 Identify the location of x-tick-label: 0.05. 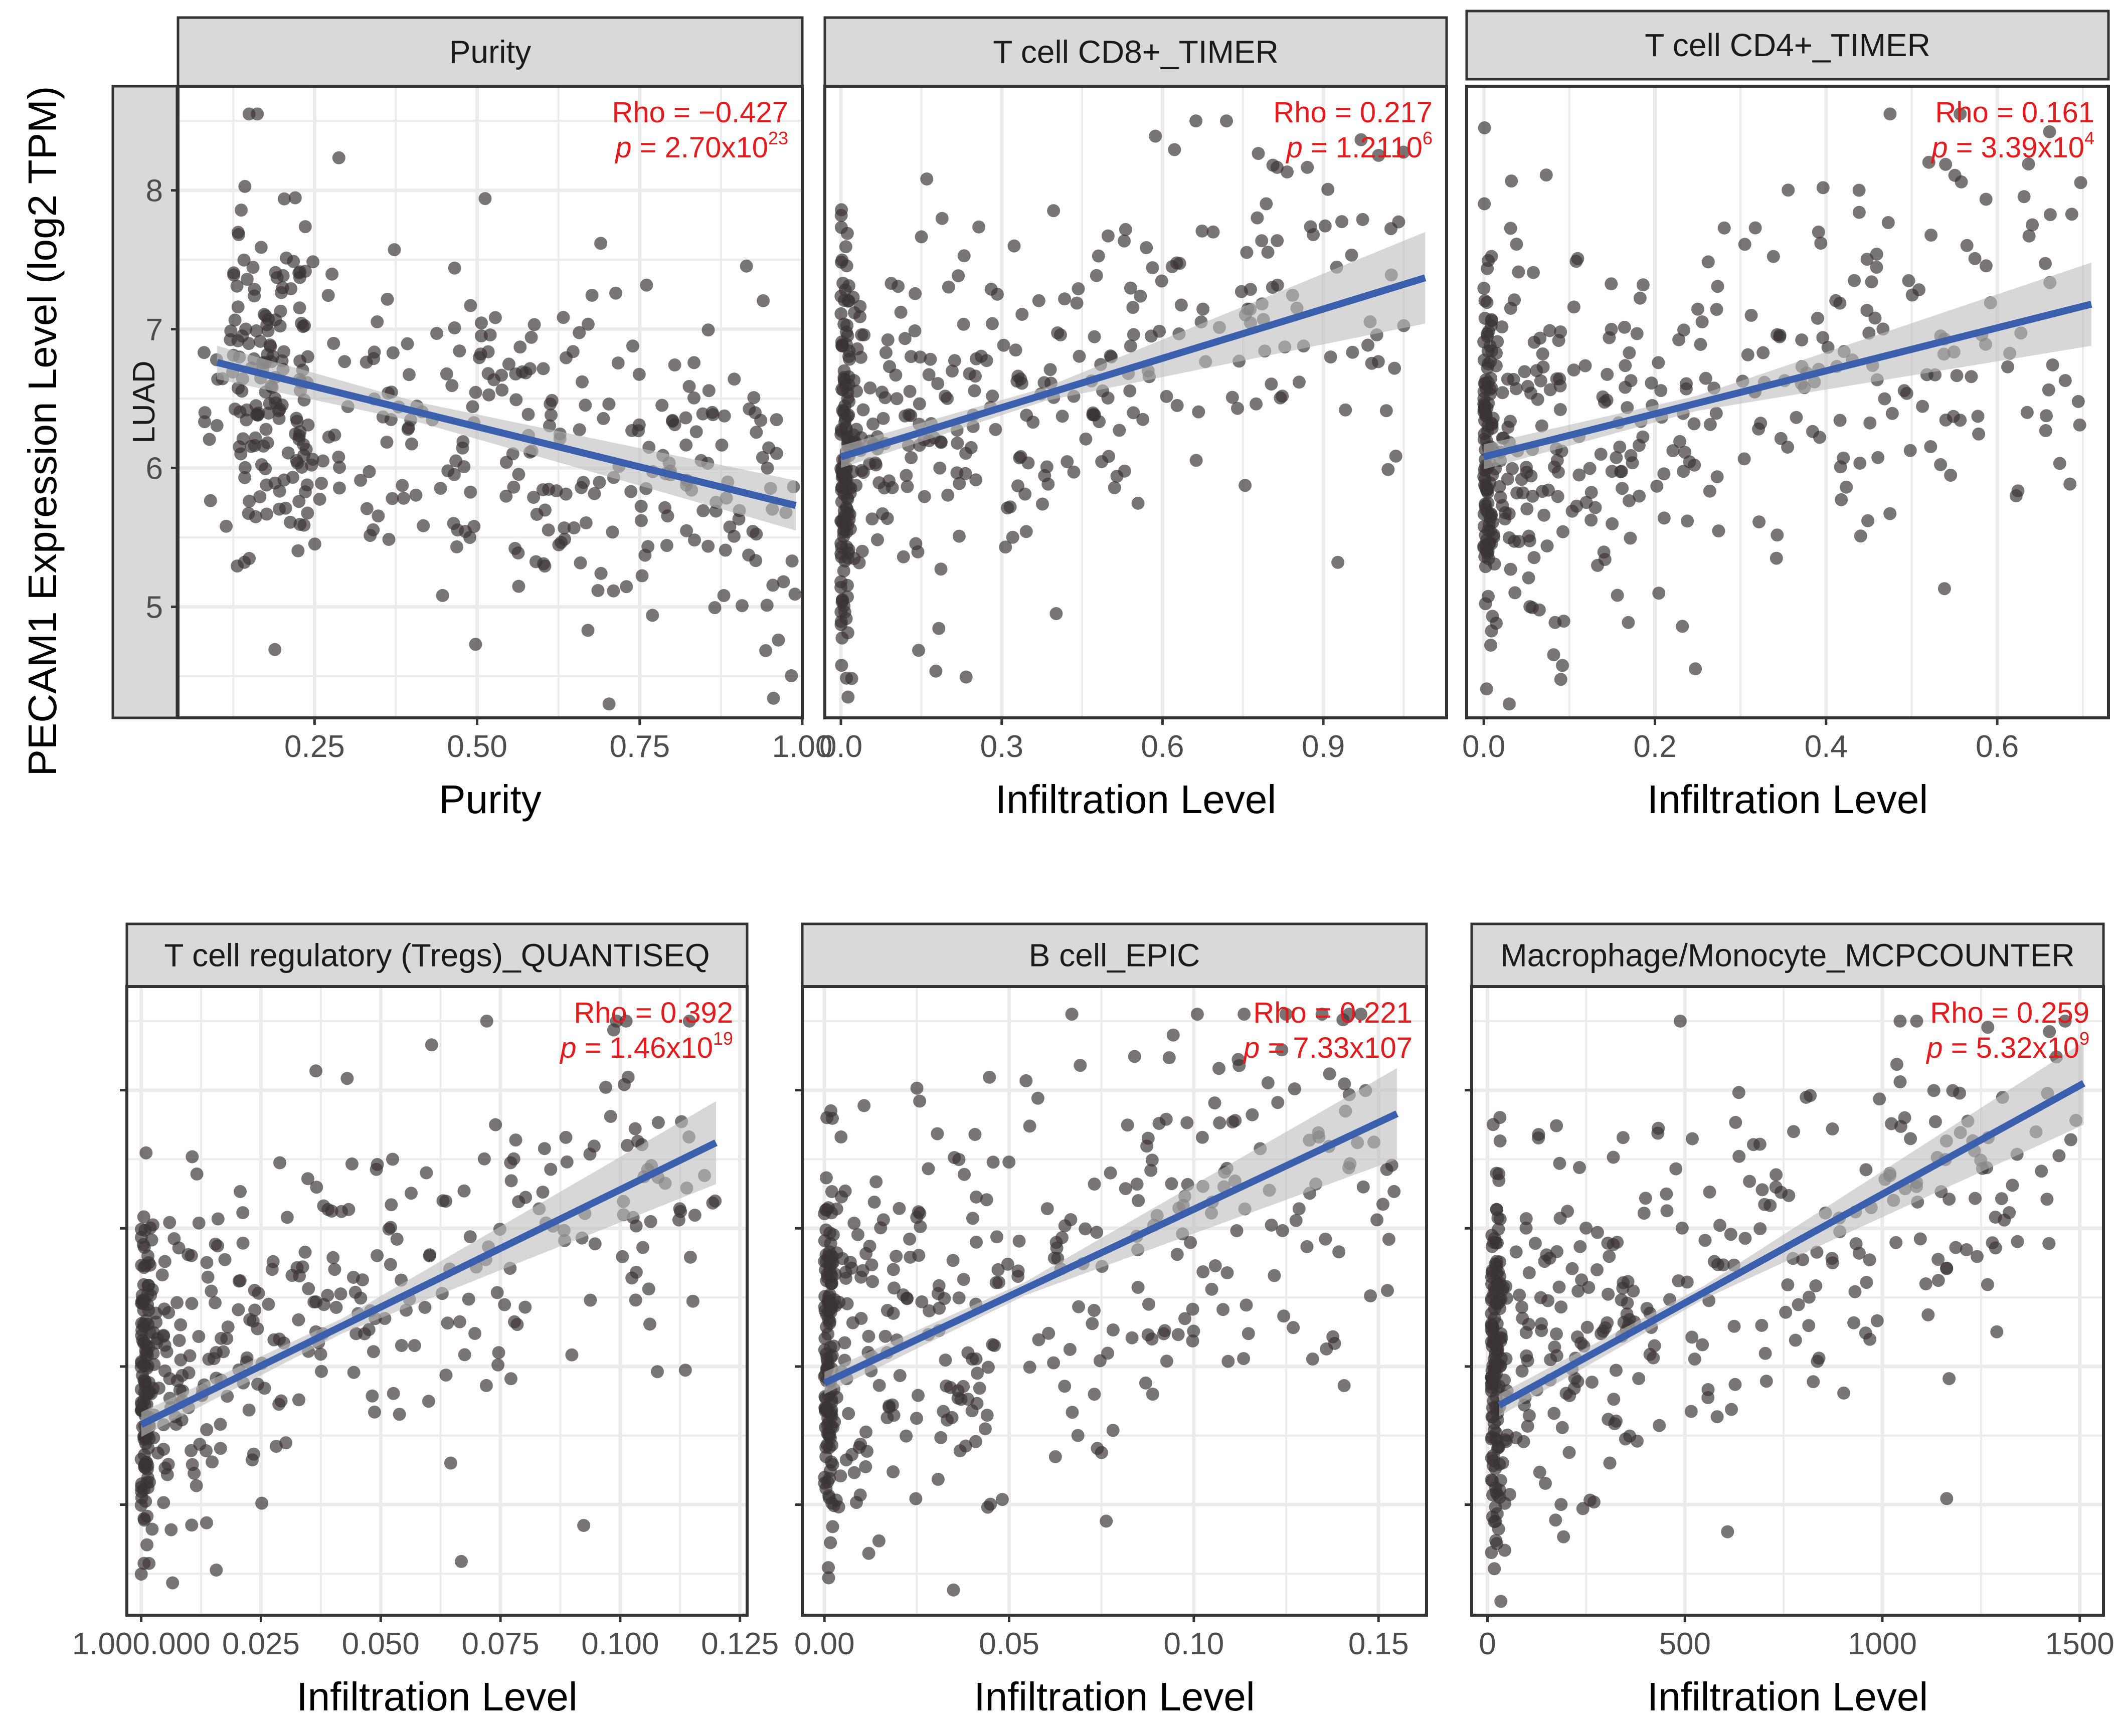
(1009, 1644).